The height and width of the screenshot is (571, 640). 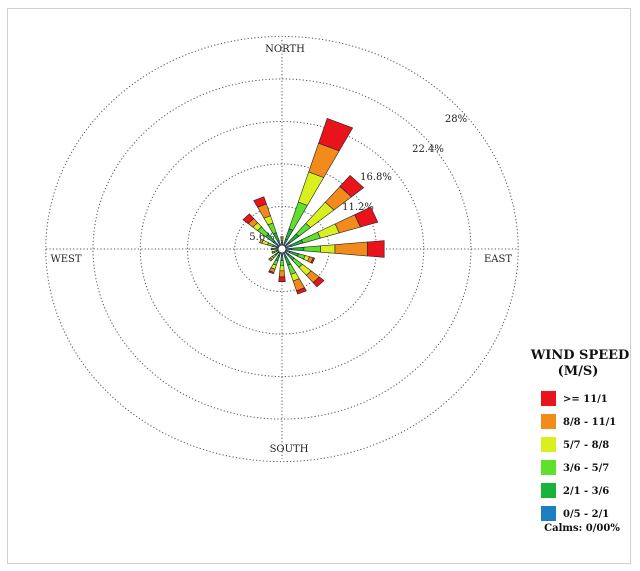 I want to click on petal-dir1-bin6, so click(x=352, y=186).